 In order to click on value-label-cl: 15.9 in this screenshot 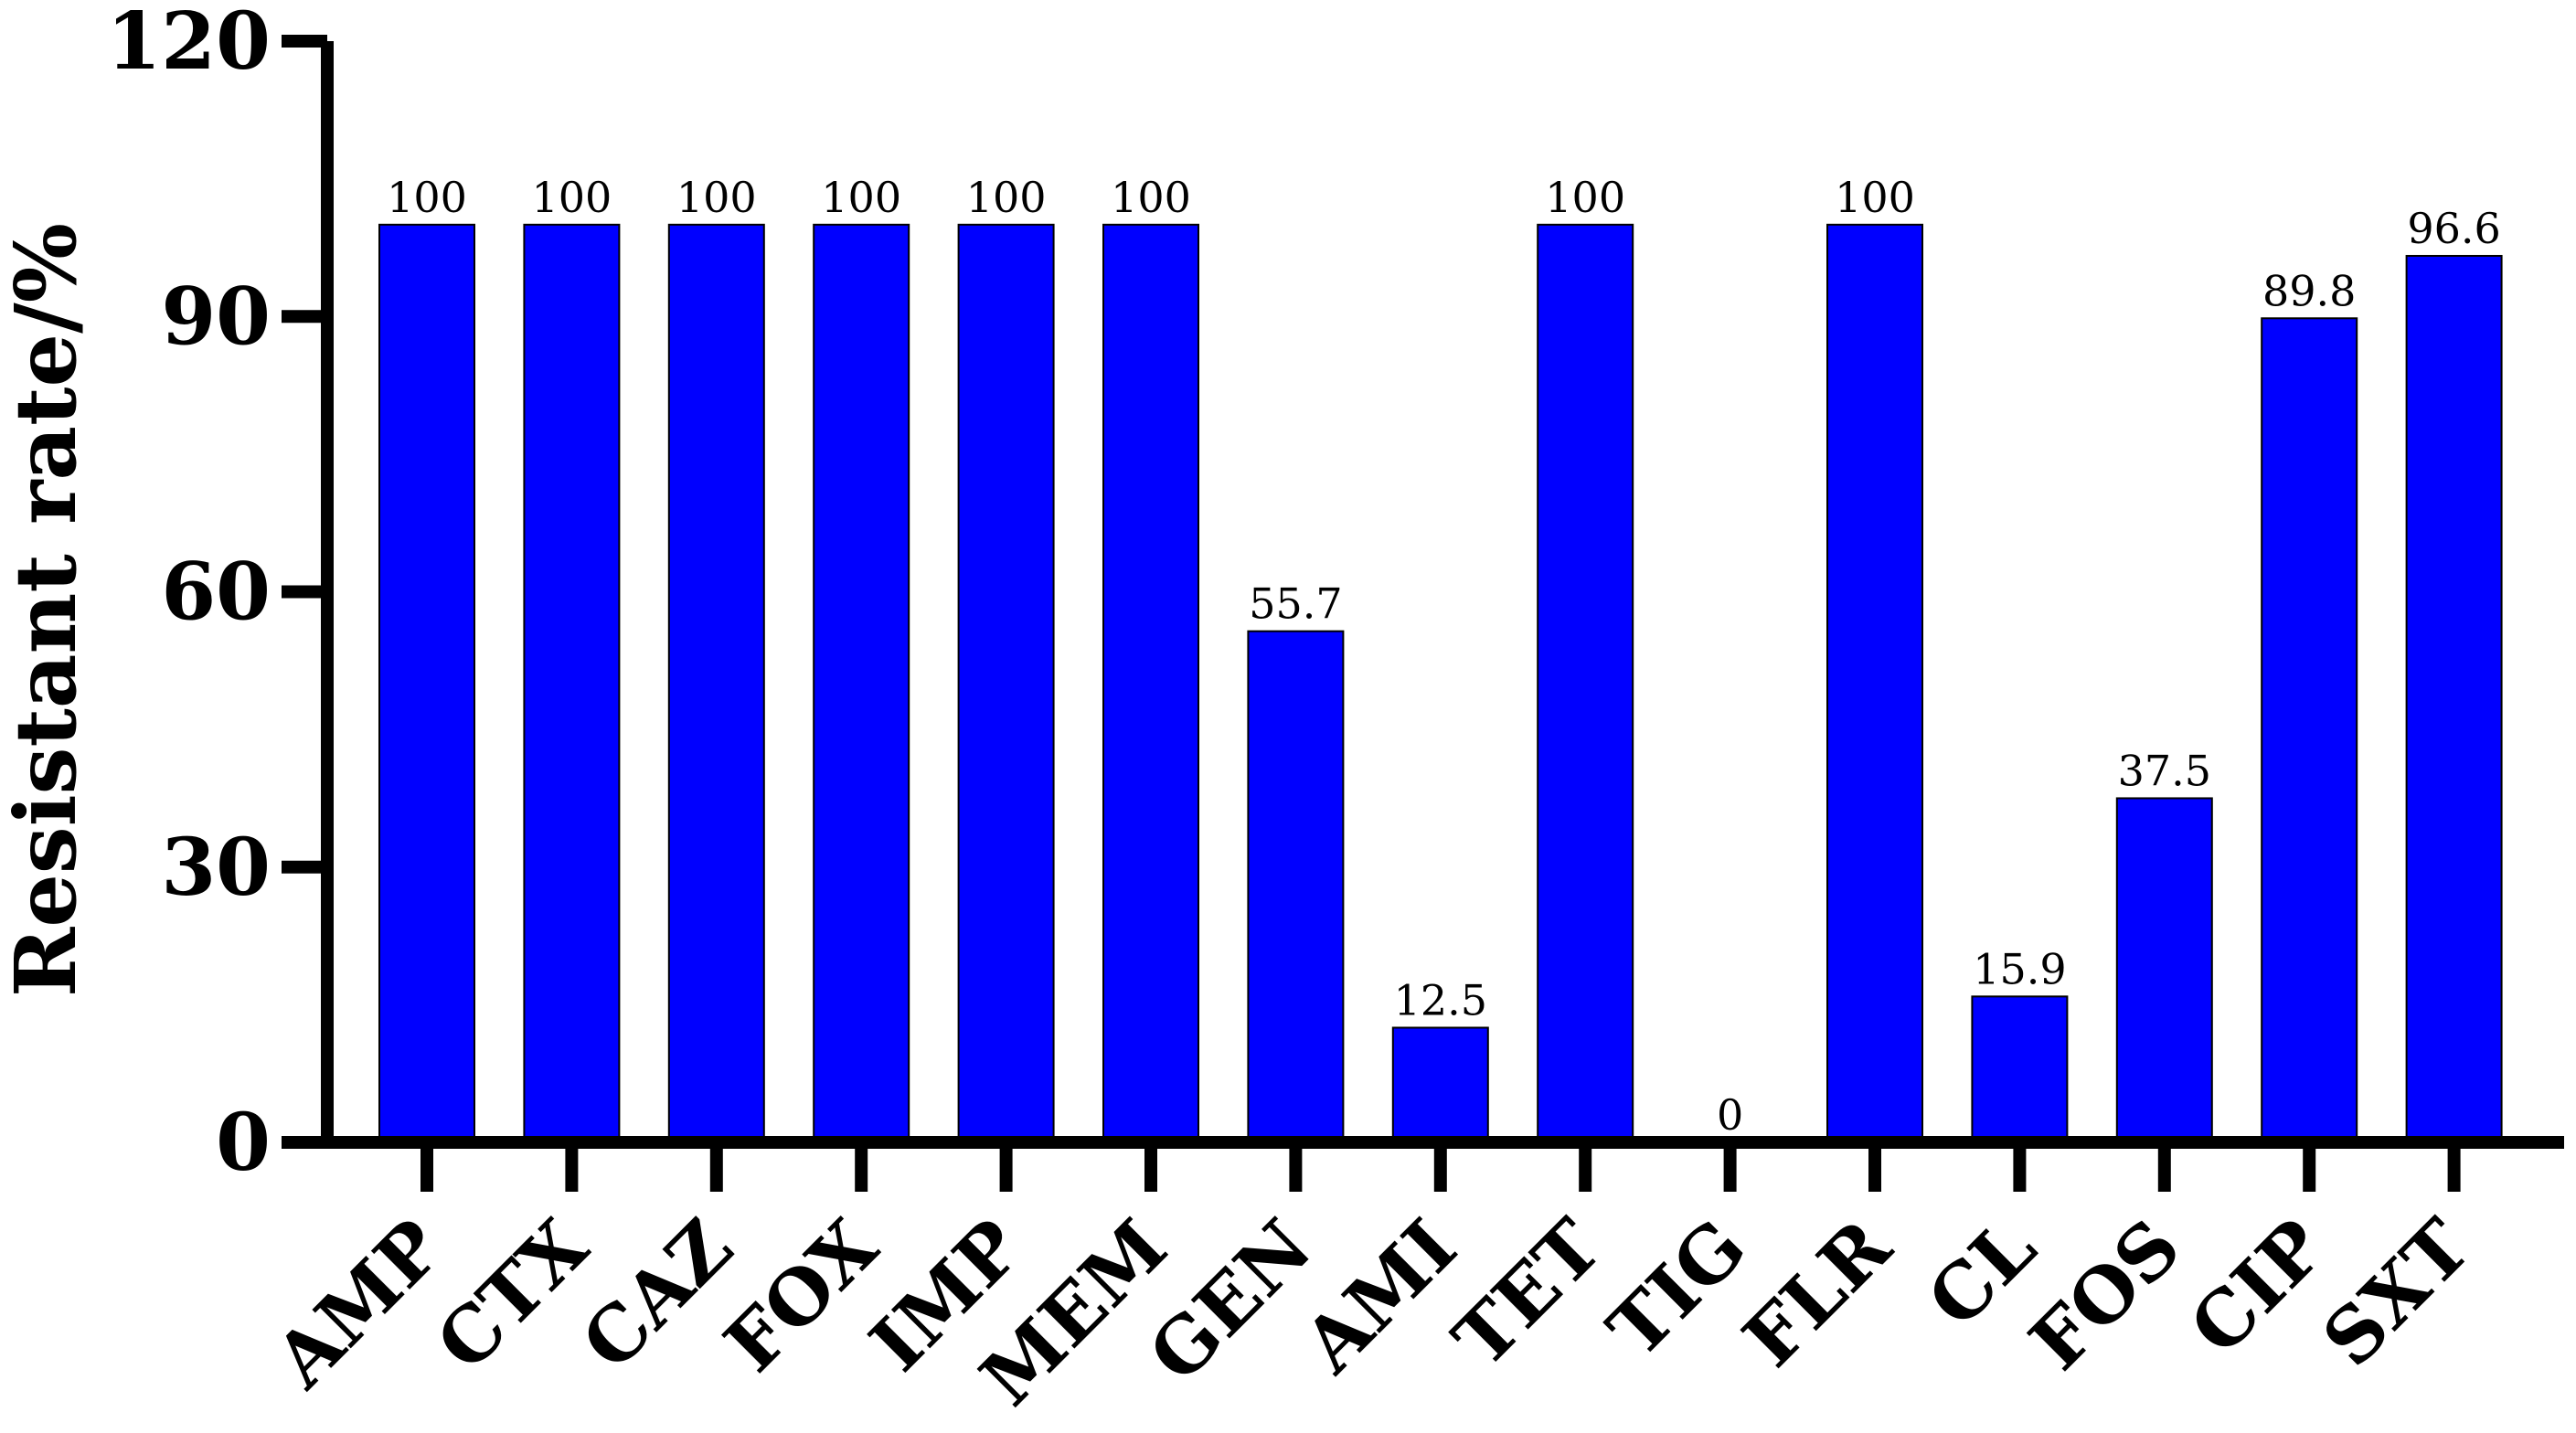, I will do `click(2020, 968)`.